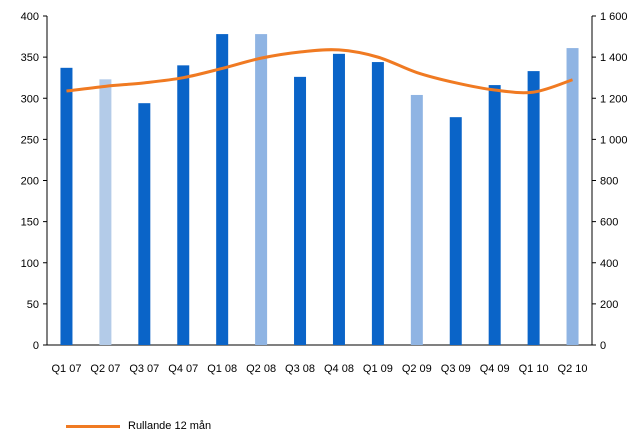 Image resolution: width=640 pixels, height=442 pixels. I want to click on legend-label: Rullande 12 mån, so click(170, 426).